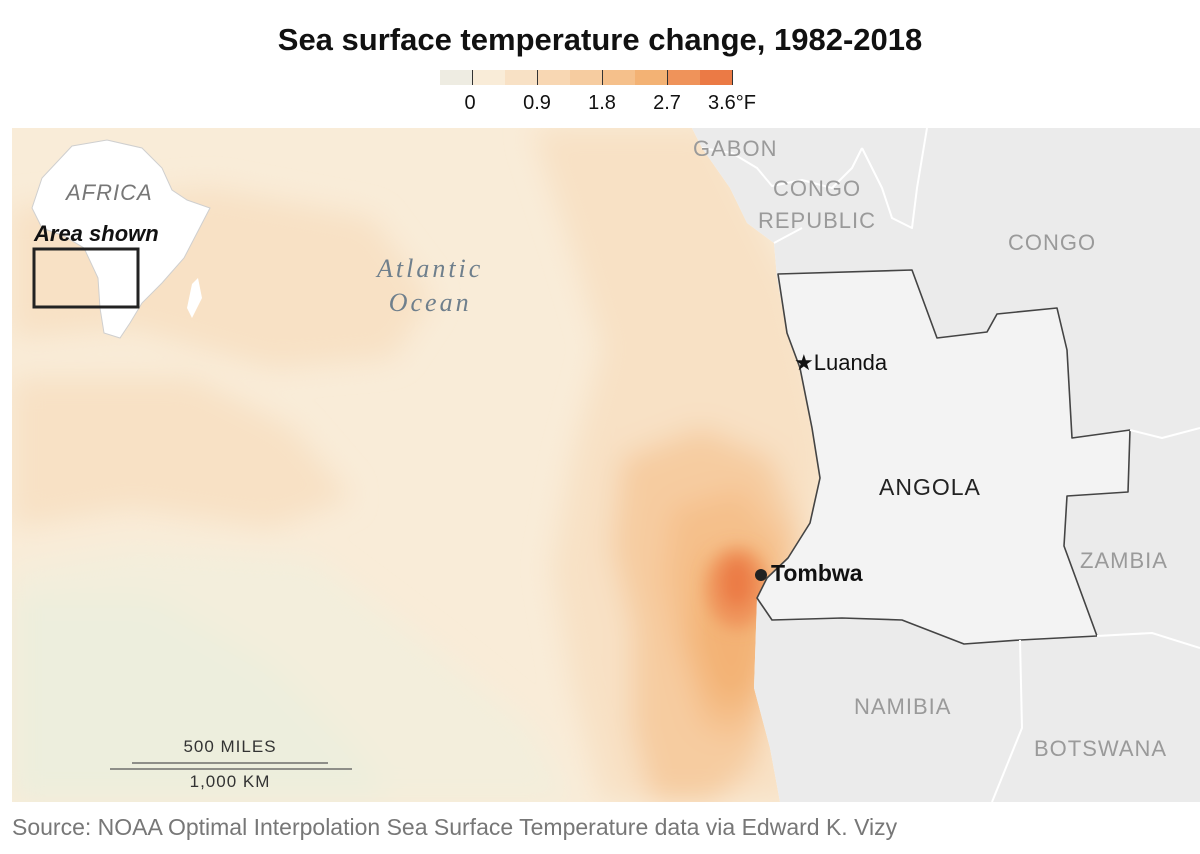 The width and height of the screenshot is (1200, 854). What do you see at coordinates (1148, 640) in the screenshot?
I see `border-zambia-south` at bounding box center [1148, 640].